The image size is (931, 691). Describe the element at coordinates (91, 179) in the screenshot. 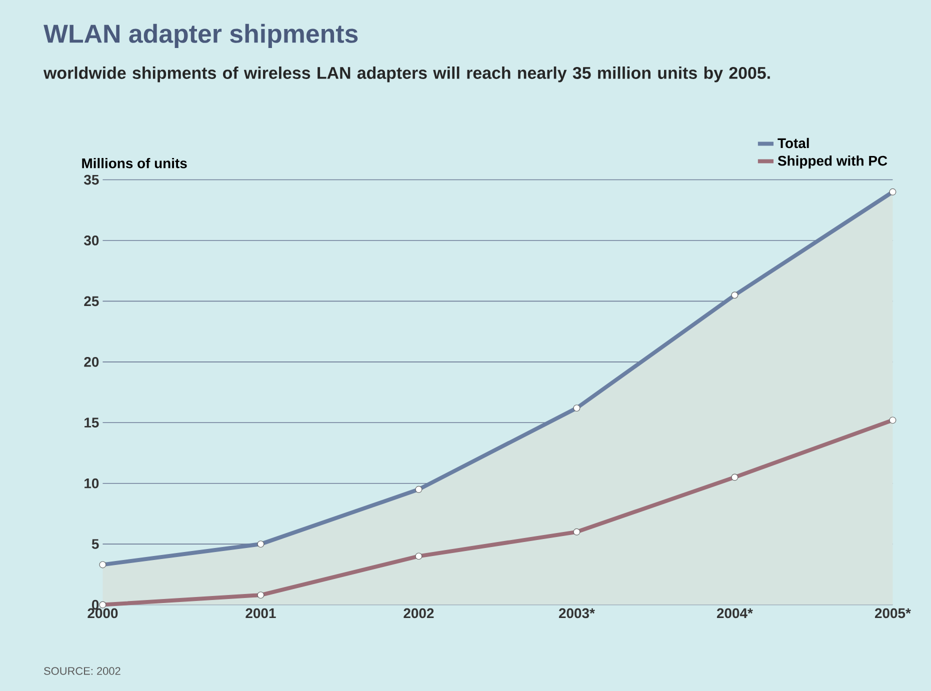

I see `y-tick-label: 35` at that location.